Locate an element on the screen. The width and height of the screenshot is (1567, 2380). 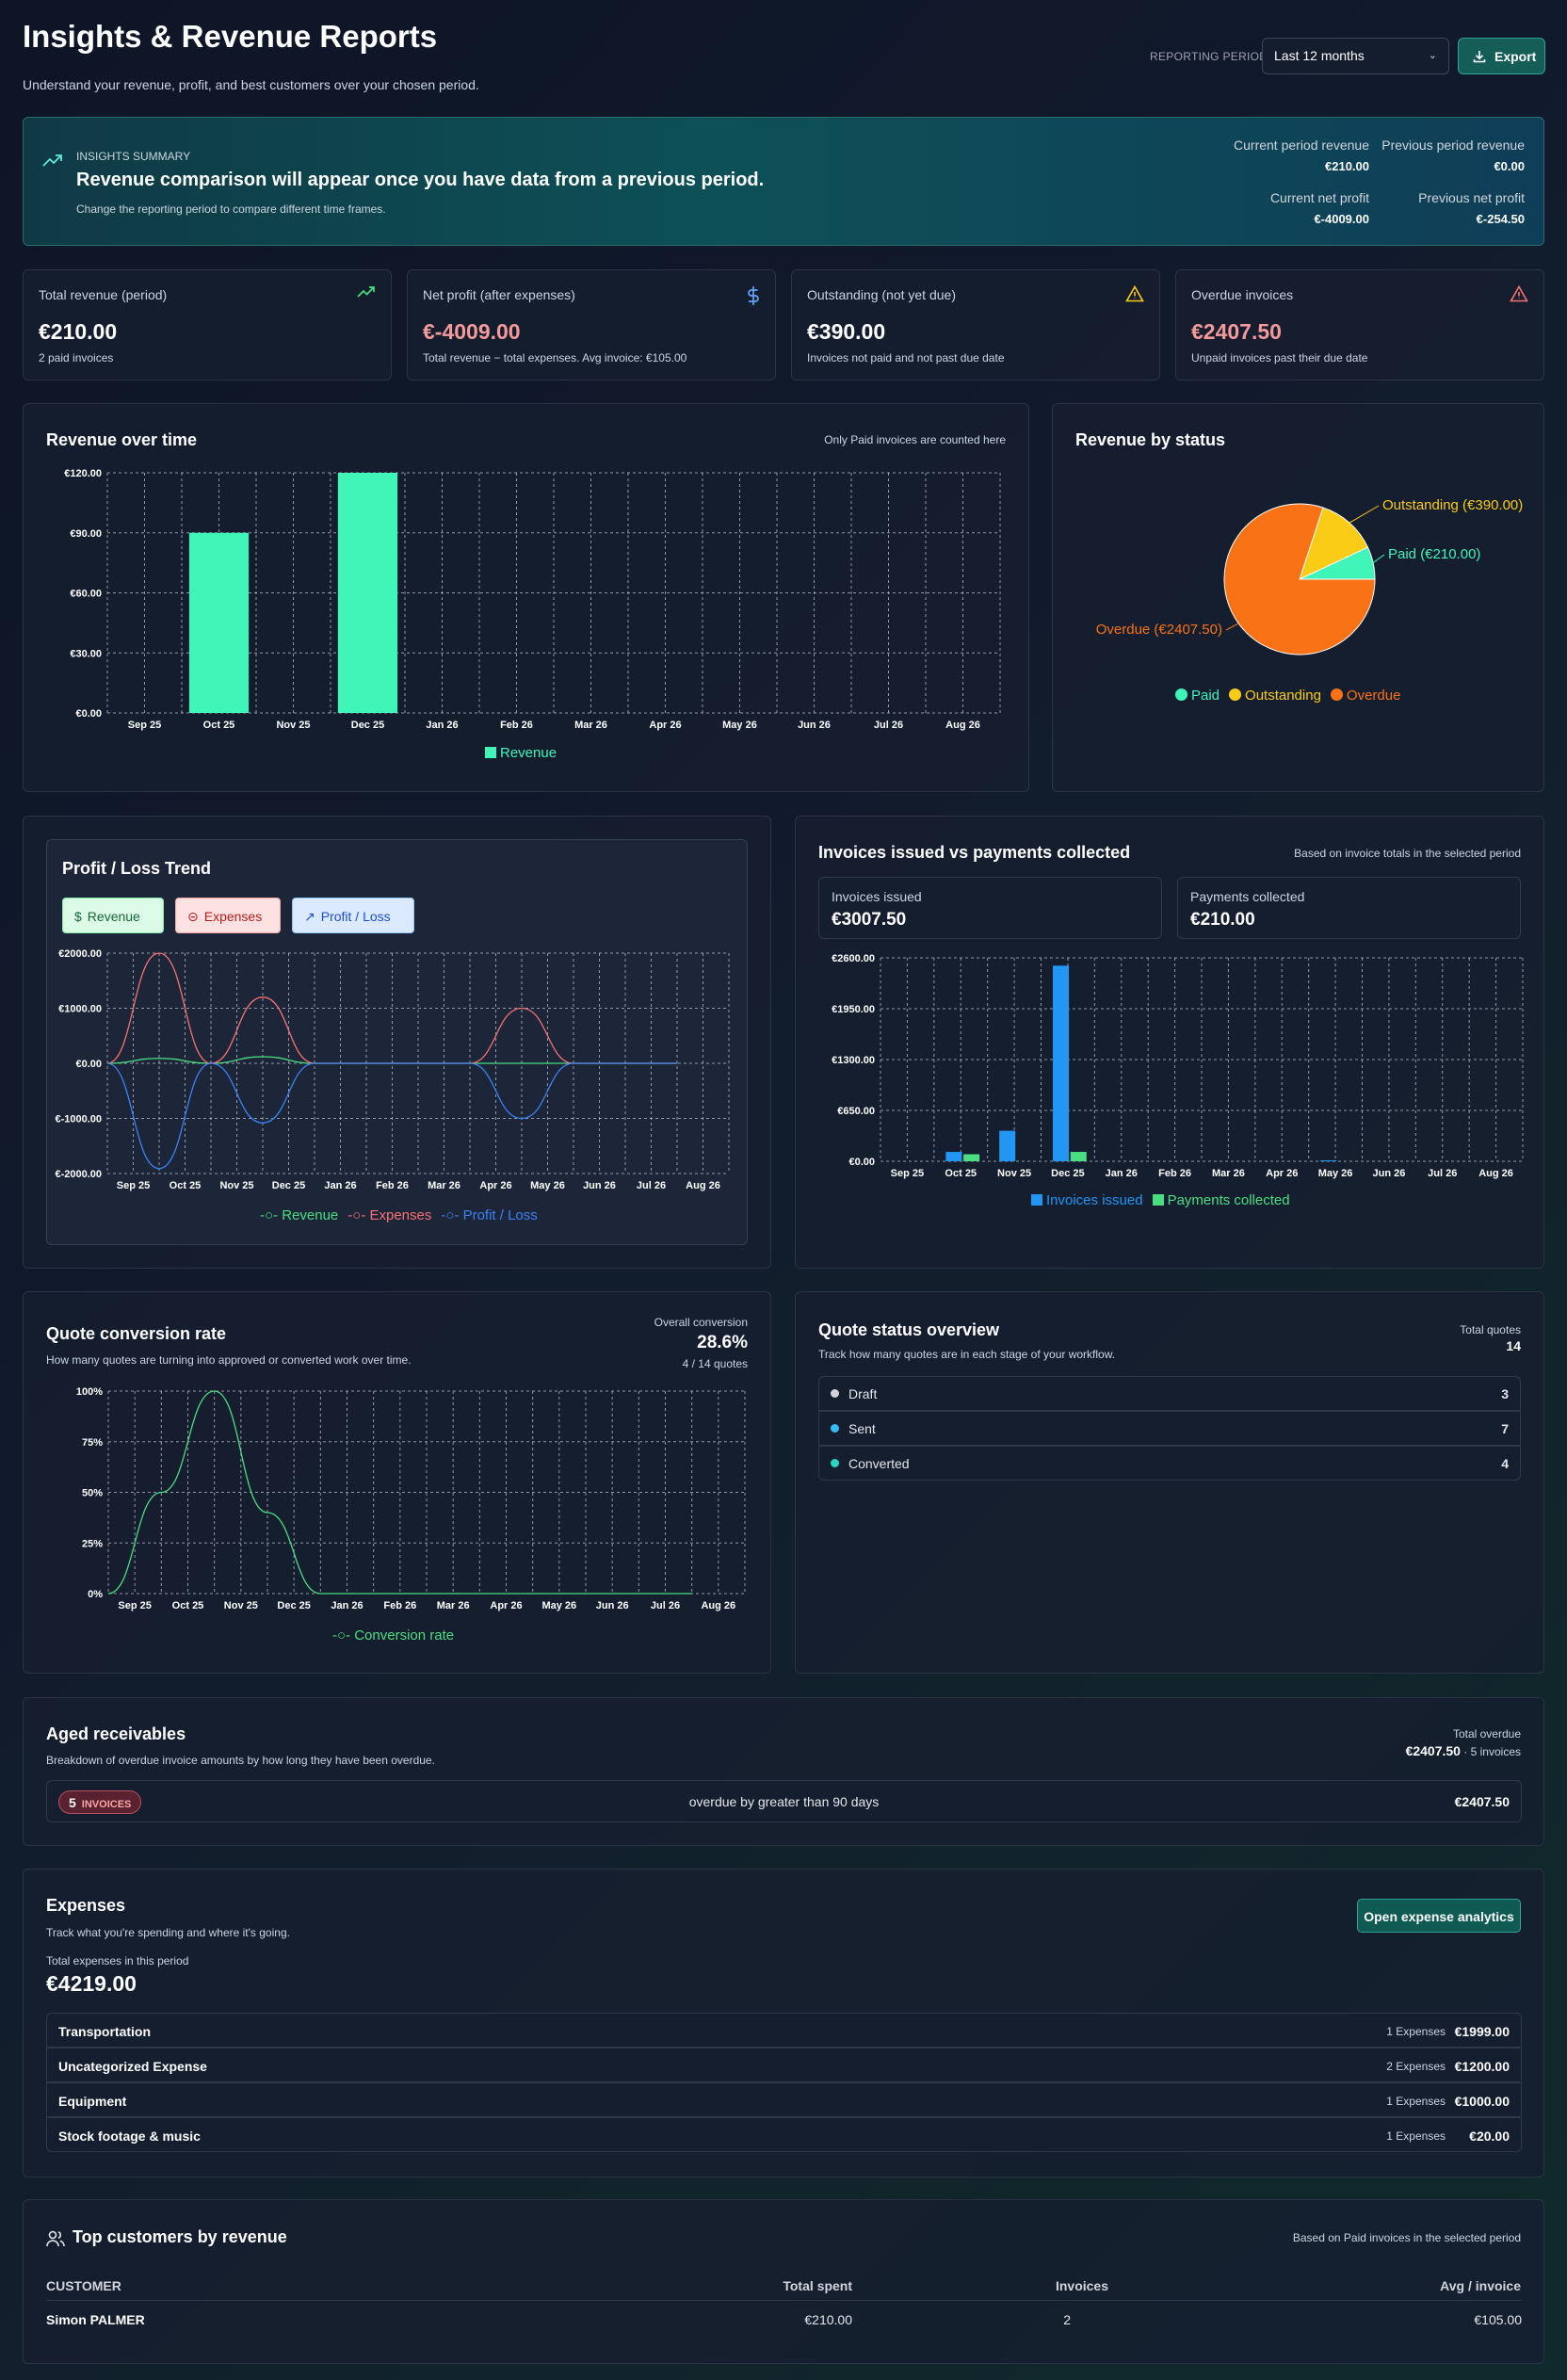
bar-payments-collected is located at coordinates (1078, 1156).